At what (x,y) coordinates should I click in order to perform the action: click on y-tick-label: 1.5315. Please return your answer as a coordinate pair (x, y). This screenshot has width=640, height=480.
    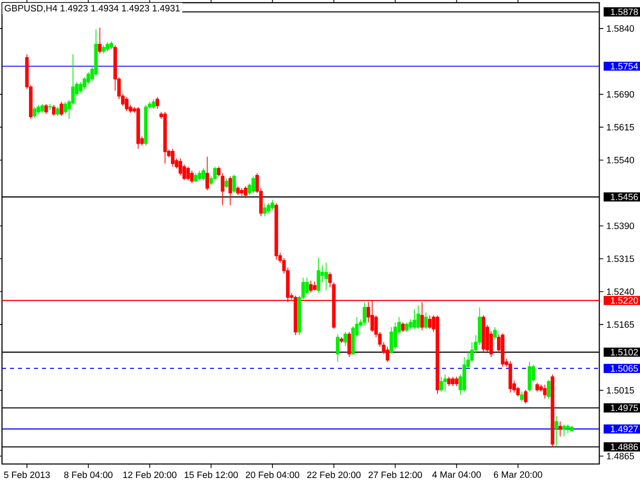
    Looking at the image, I should click on (620, 259).